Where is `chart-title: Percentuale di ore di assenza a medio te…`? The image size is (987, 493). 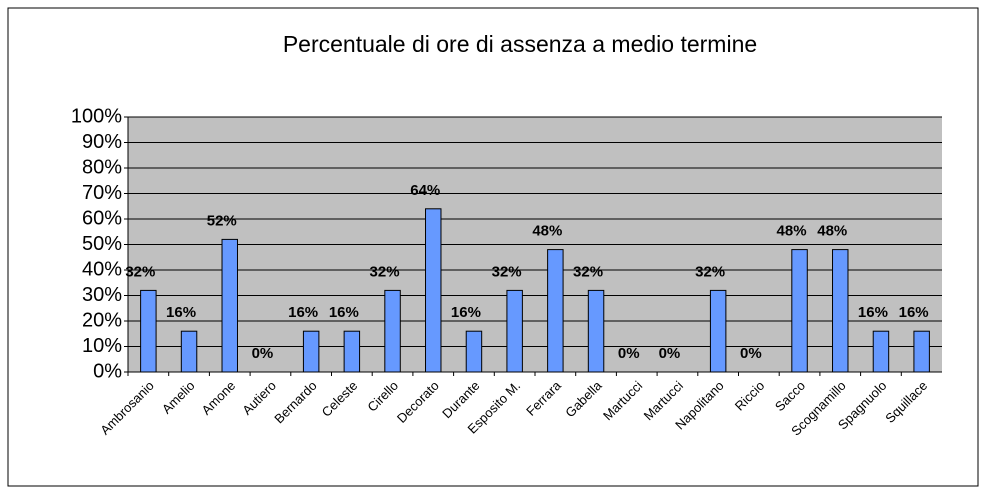
chart-title: Percentuale di ore di assenza a medio te… is located at coordinates (520, 44).